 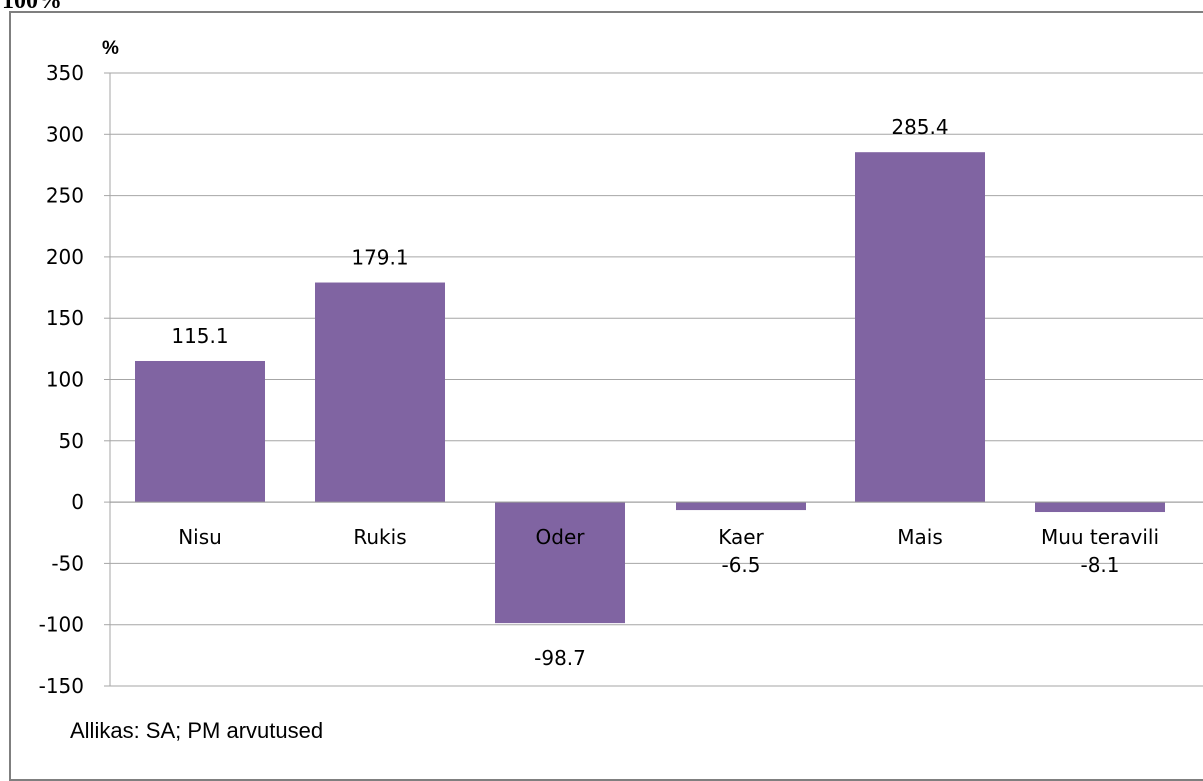 I want to click on category-label: Nisu, so click(x=200, y=537).